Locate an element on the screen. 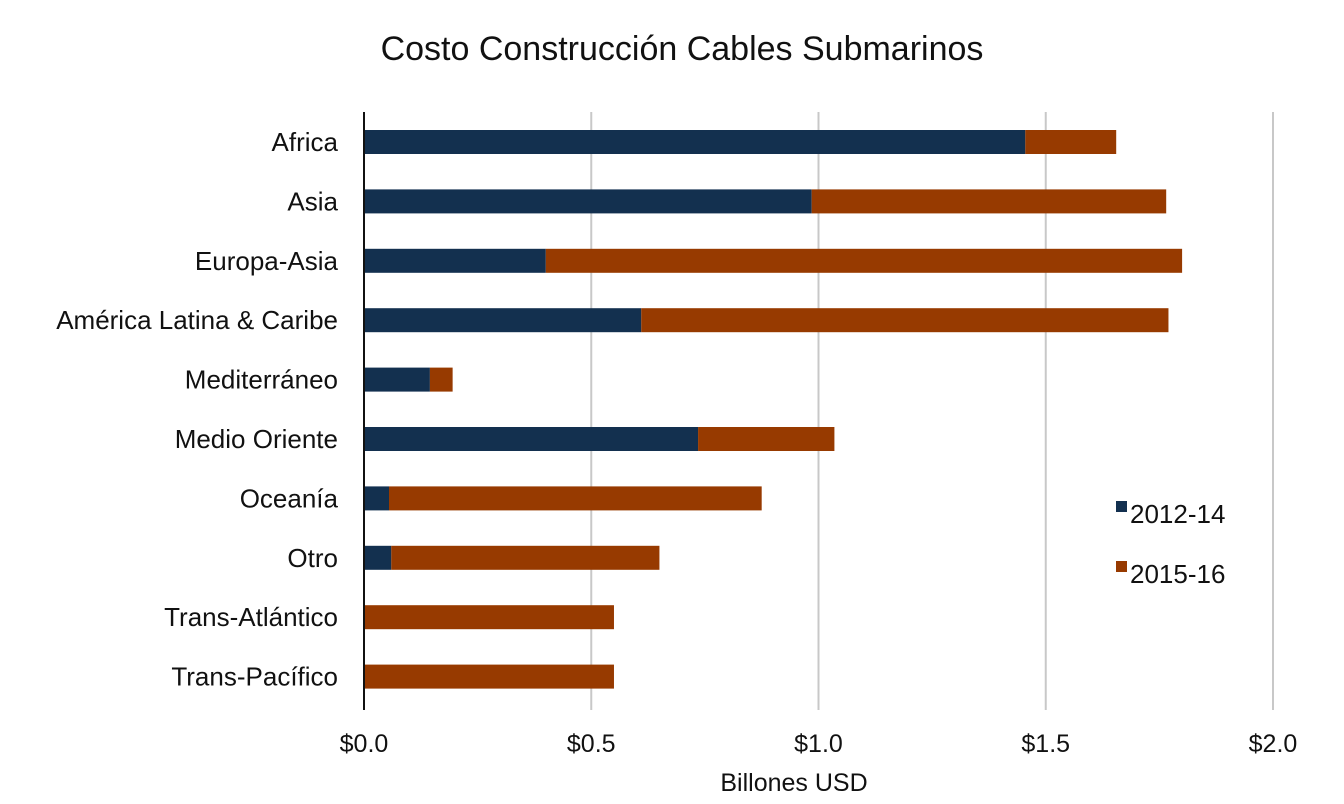 Image resolution: width=1344 pixels, height=804 pixels. legend-label: 2012-14 is located at coordinates (1177, 514).